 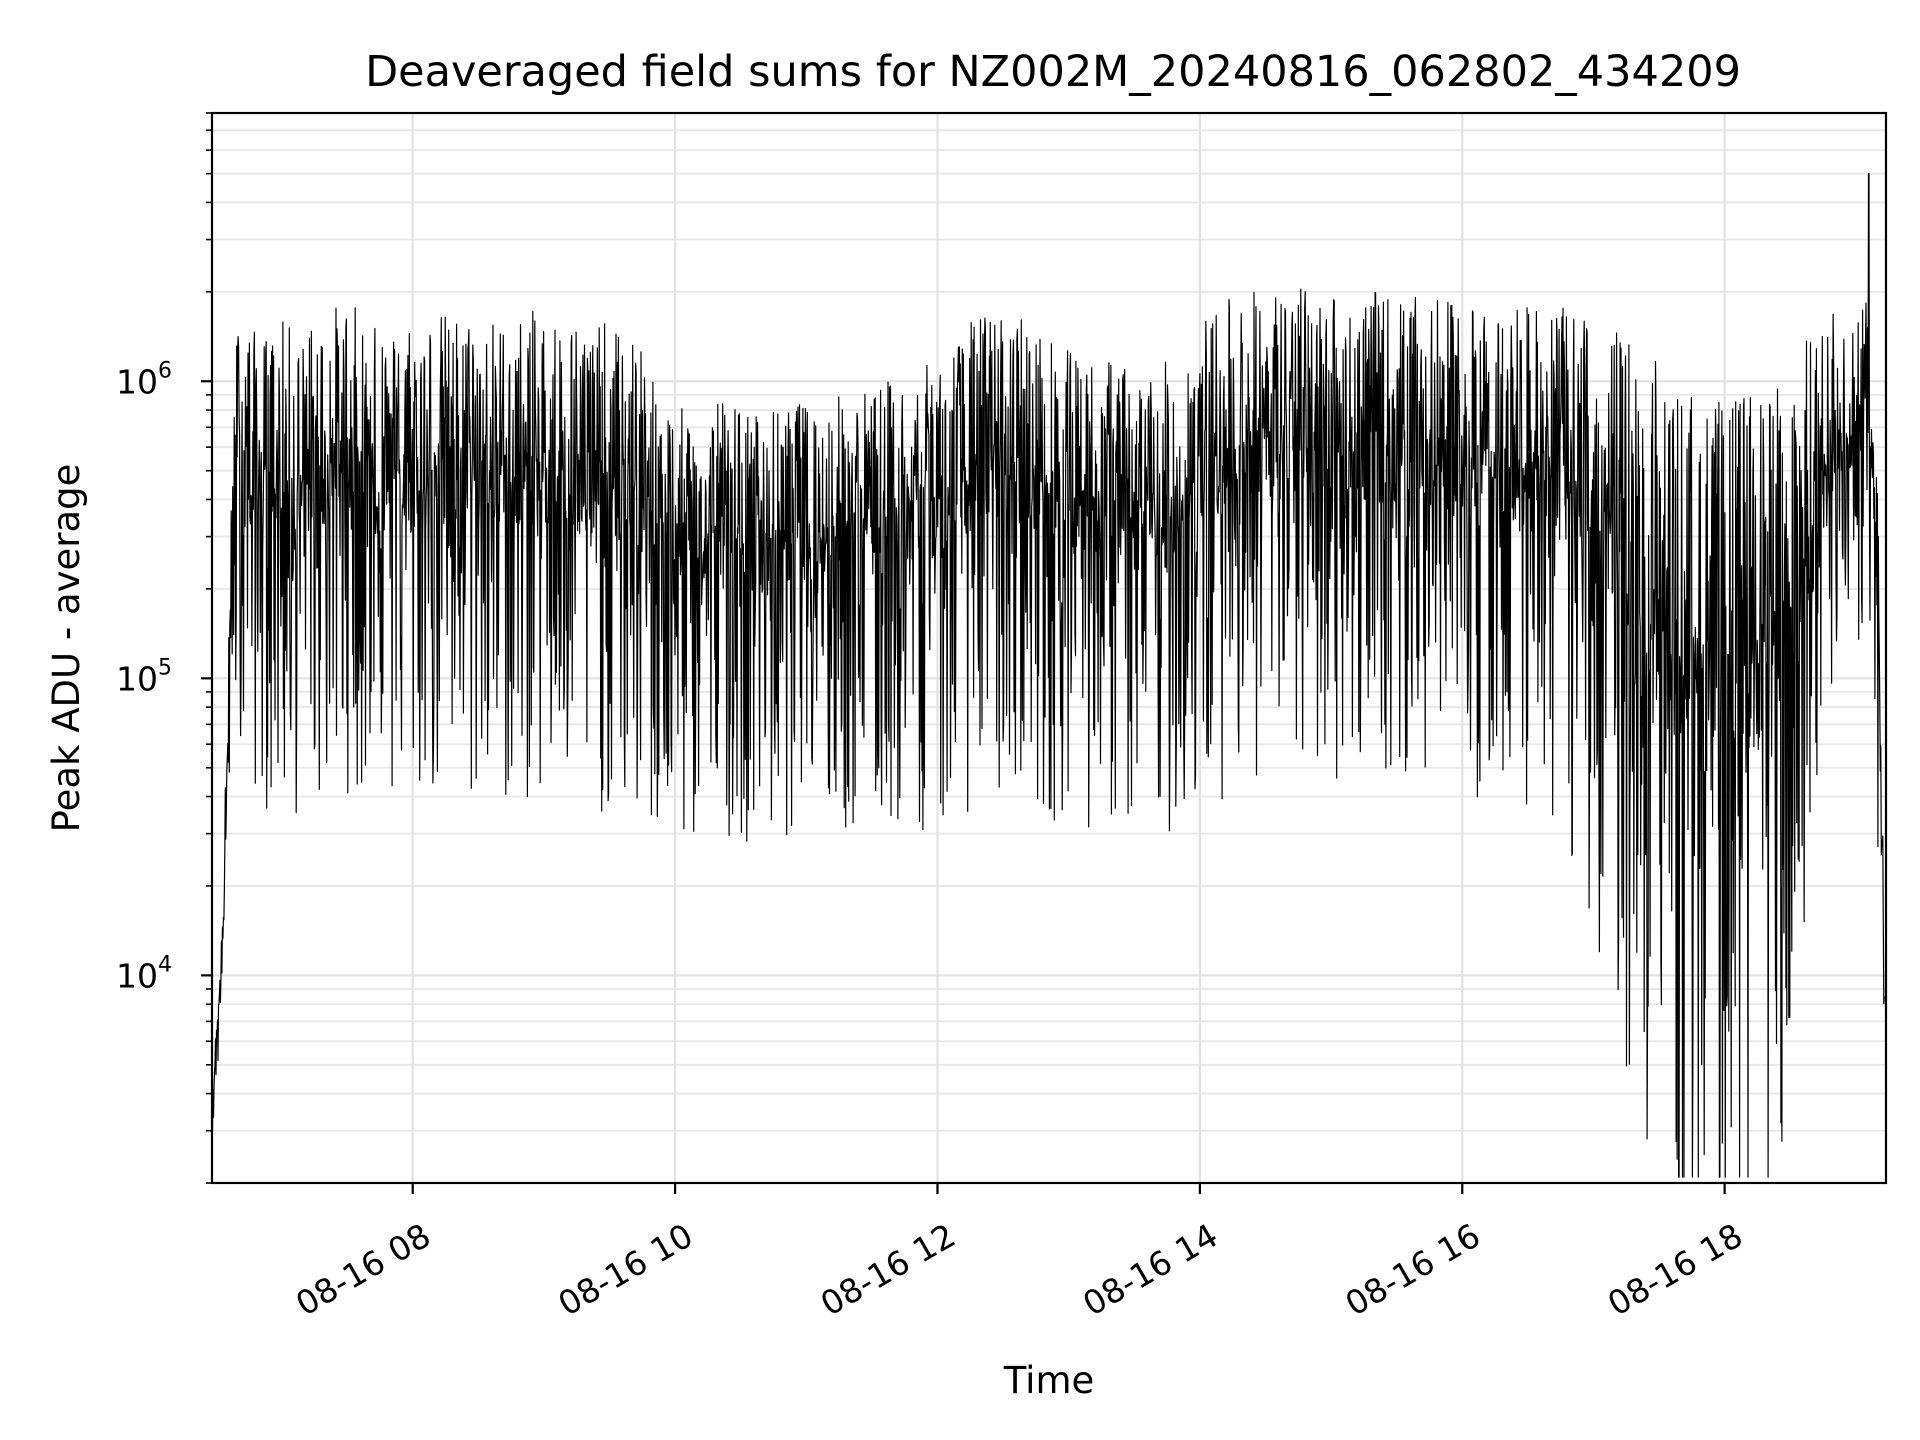 I want to click on x-axis-label: Time, so click(x=1049, y=1380).